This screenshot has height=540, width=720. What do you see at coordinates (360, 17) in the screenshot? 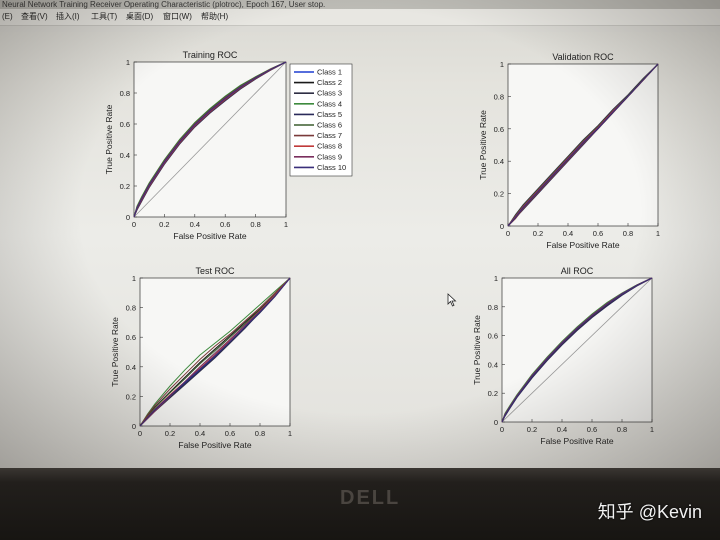
I see `menu-bar: (E) 查看(V) 插入(I) 工具(T) 桌面(D) 窗口(W) 帮助(H)` at bounding box center [360, 17].